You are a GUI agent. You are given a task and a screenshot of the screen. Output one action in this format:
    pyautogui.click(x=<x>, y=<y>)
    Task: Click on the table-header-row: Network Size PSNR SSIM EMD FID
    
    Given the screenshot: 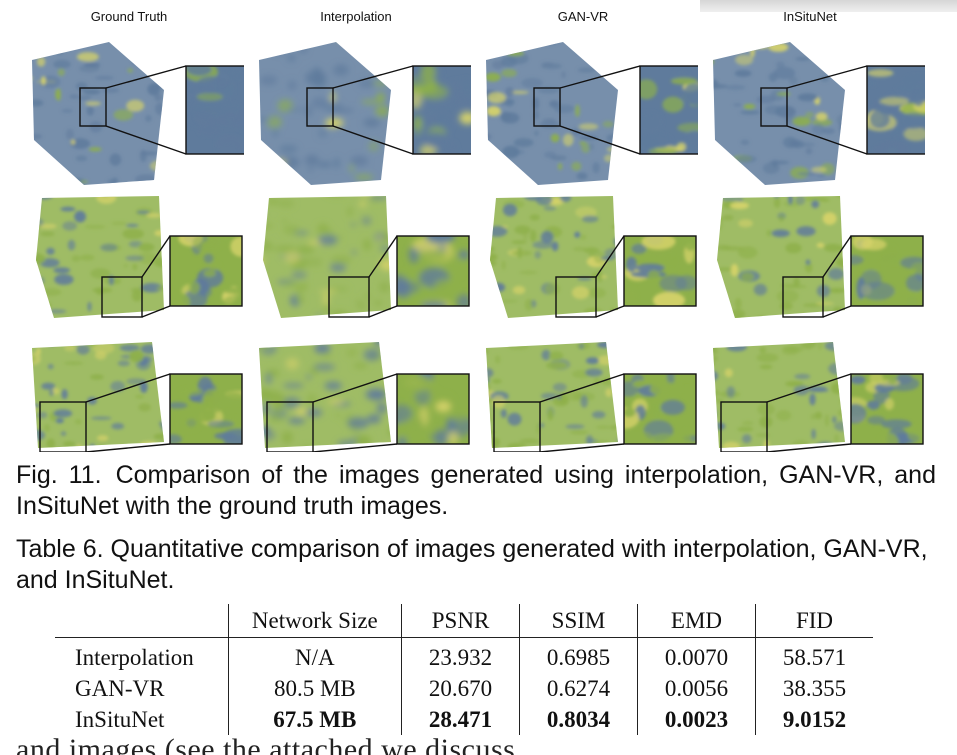 What is the action you would take?
    pyautogui.click(x=464, y=621)
    